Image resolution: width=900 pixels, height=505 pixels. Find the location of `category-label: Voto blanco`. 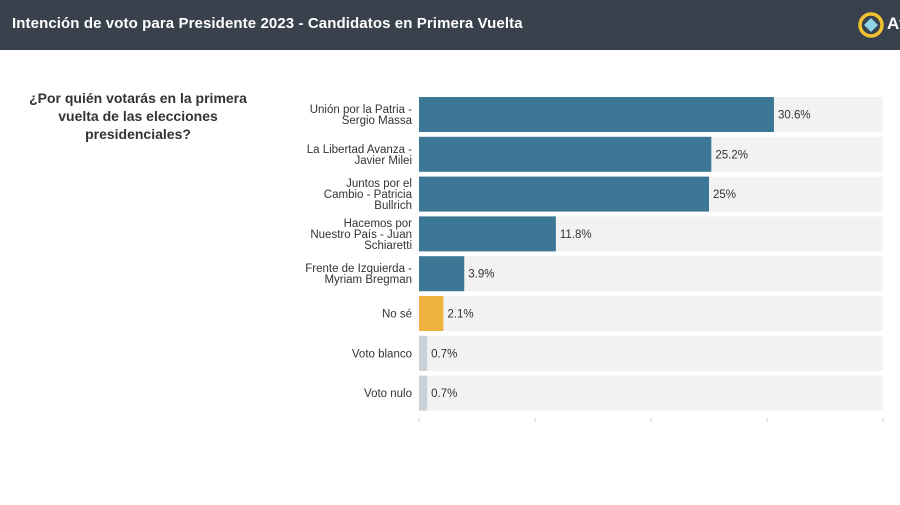

category-label: Voto blanco is located at coordinates (382, 354).